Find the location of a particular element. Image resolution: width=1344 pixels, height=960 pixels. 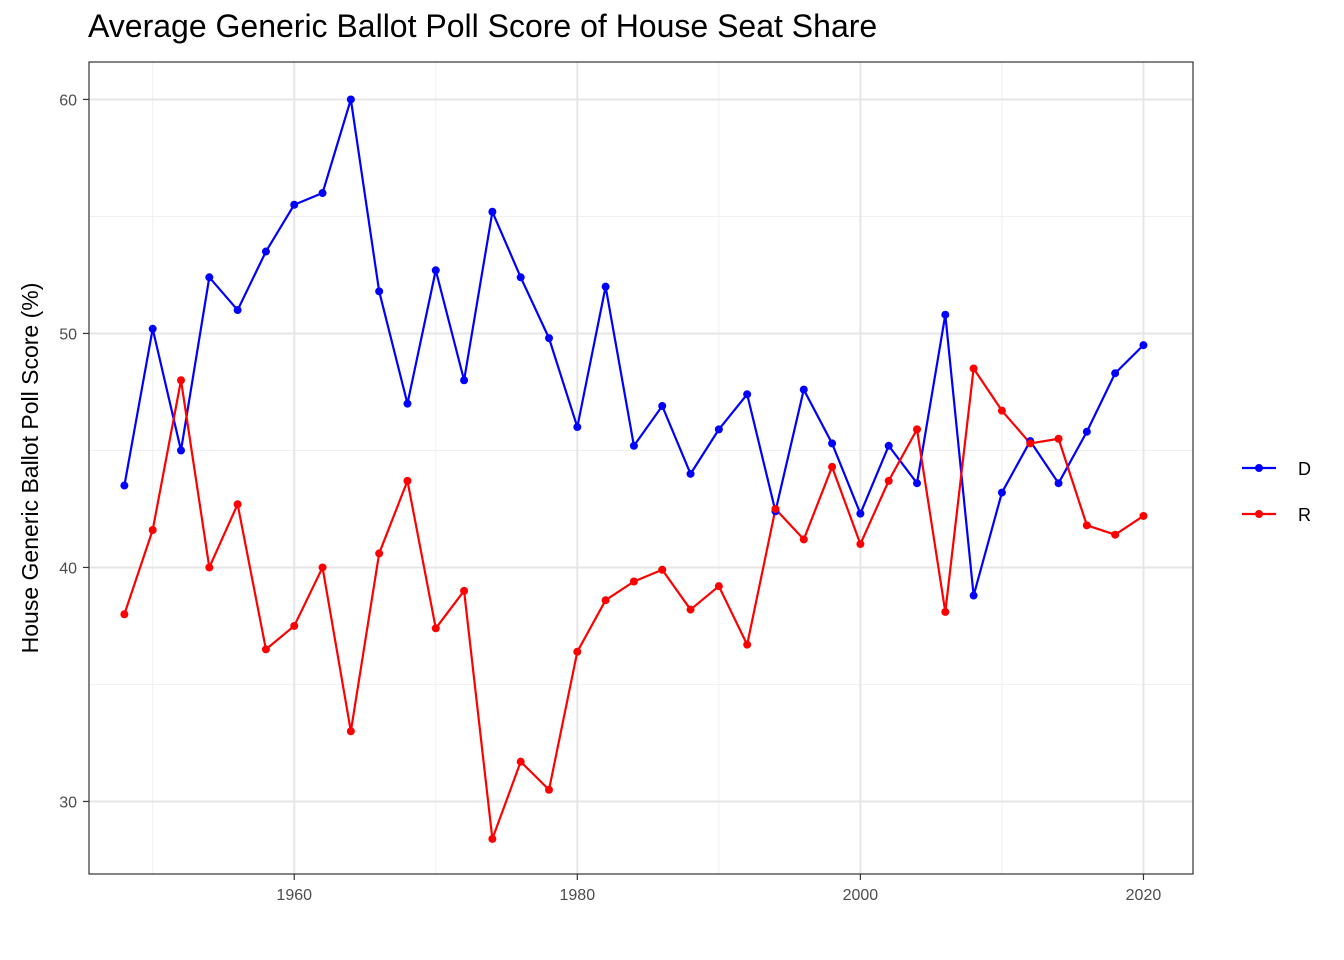

y-tick-label: 50 is located at coordinates (68, 334).